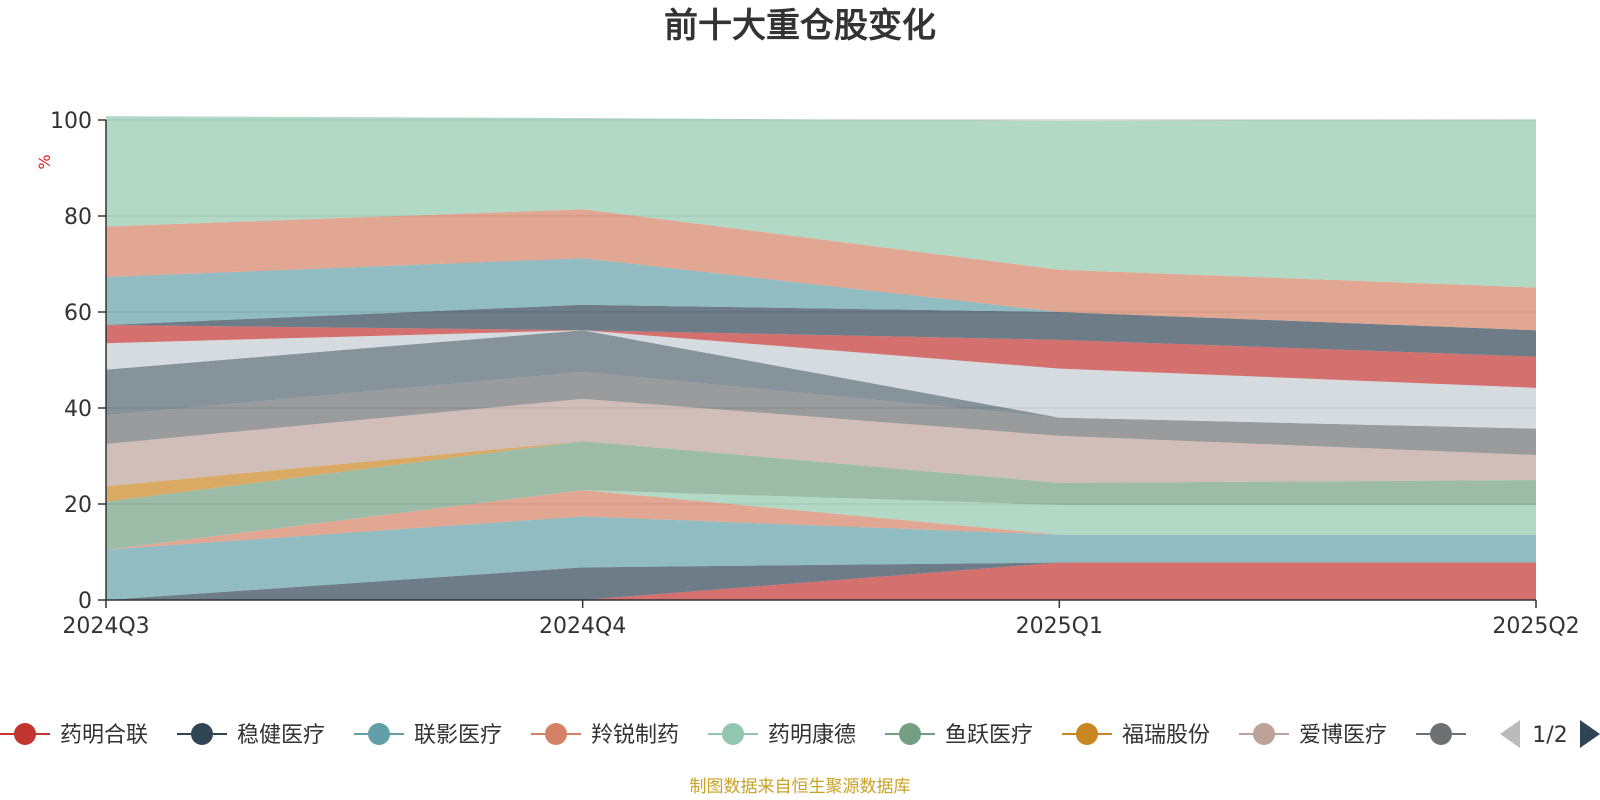 This screenshot has height=800, width=1600. What do you see at coordinates (821, 558) in the screenshot?
I see `area-series-联影医疗` at bounding box center [821, 558].